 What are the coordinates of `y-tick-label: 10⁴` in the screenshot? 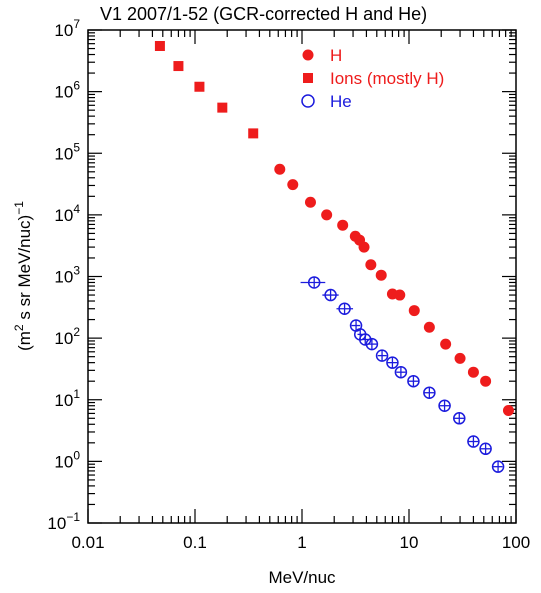 It's located at (67, 213).